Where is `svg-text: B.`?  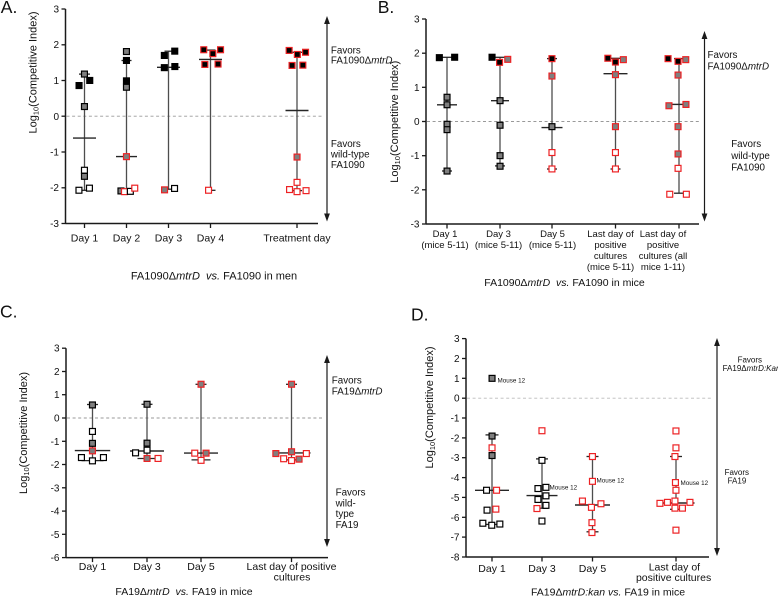 svg-text: B. is located at coordinates (386, 8).